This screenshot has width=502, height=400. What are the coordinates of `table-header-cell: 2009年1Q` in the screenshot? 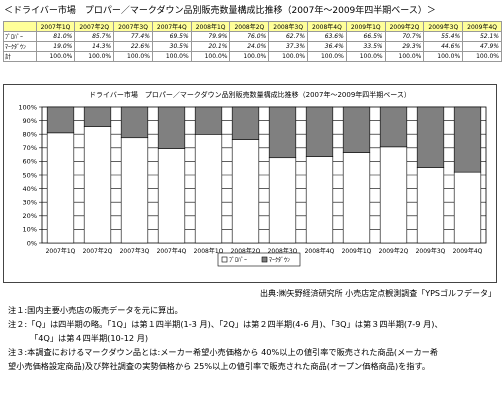 It's located at (365, 26).